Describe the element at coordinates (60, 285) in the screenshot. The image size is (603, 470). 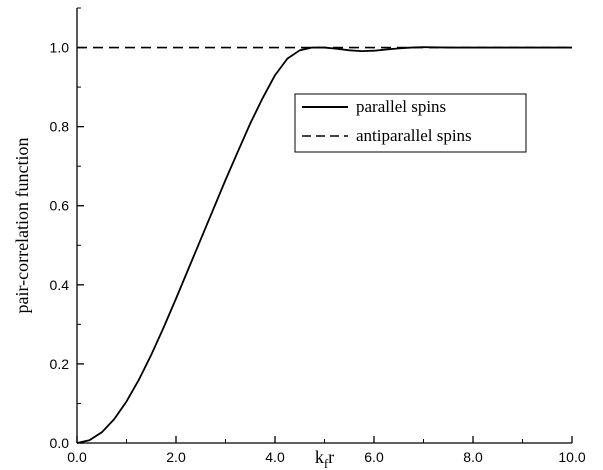
I see `y-tick-label: 0.4` at that location.